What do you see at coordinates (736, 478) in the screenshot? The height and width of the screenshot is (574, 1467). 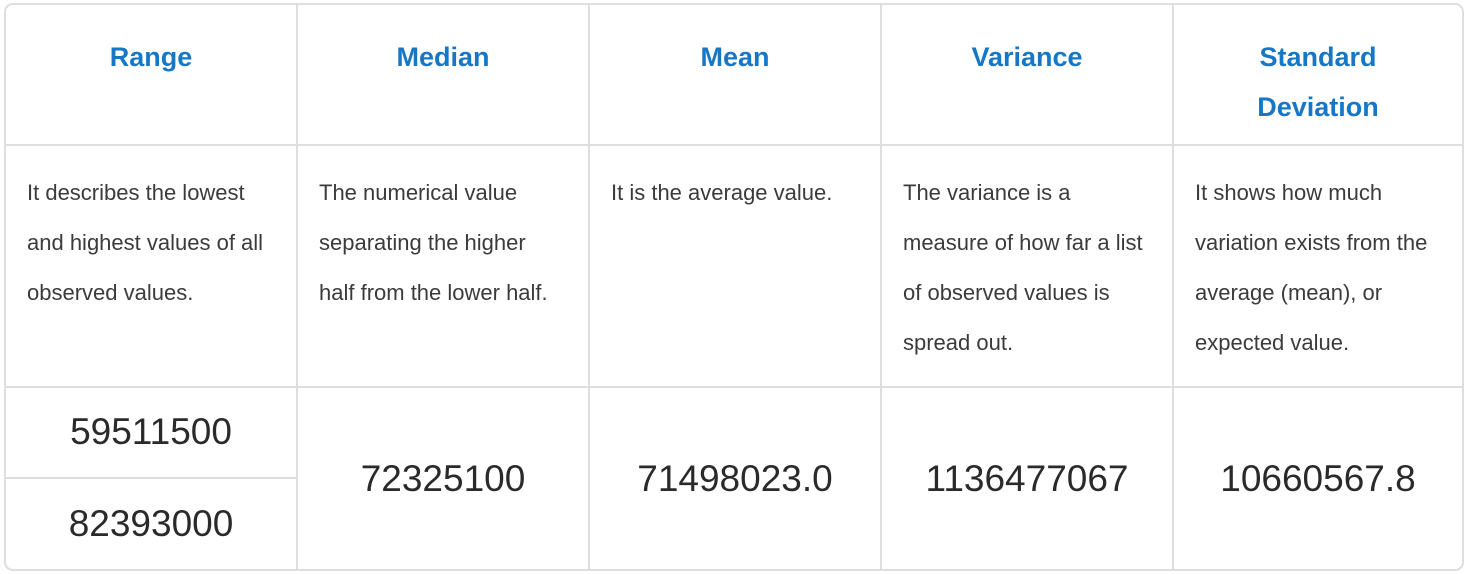 I see `value-mean: 71498023.0` at bounding box center [736, 478].